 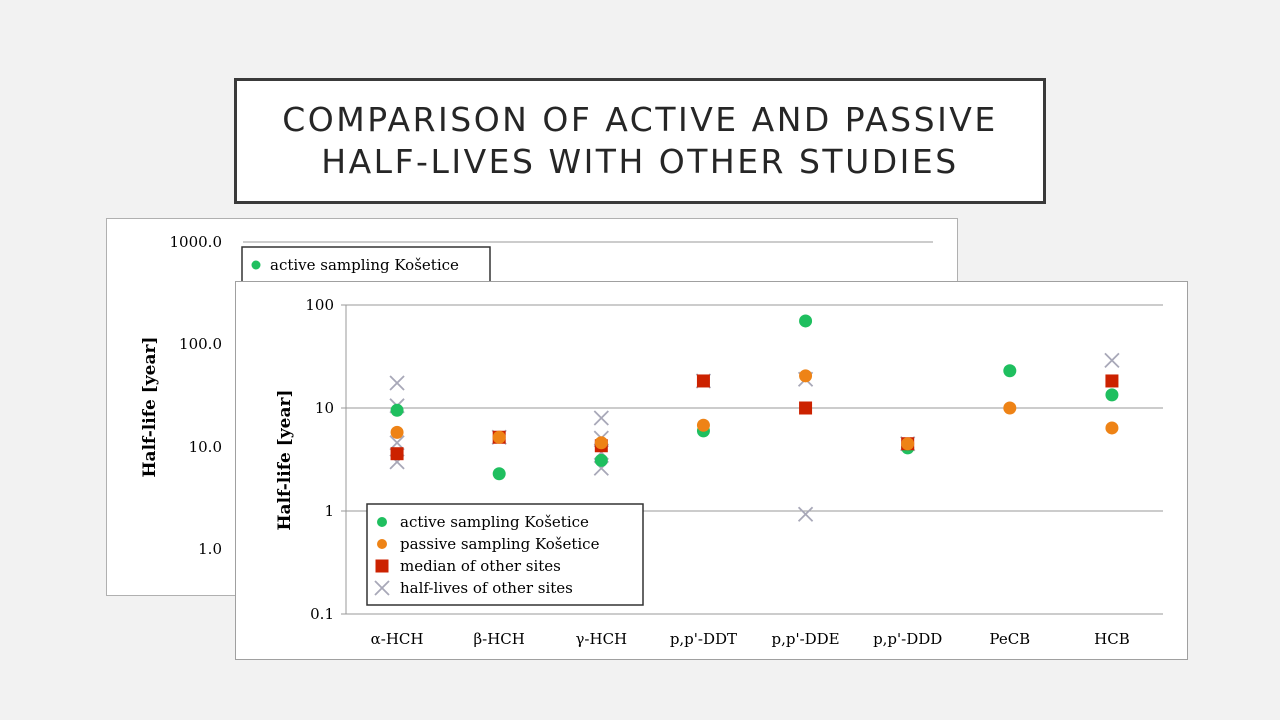 I want to click on legend-box, so click(x=505, y=554).